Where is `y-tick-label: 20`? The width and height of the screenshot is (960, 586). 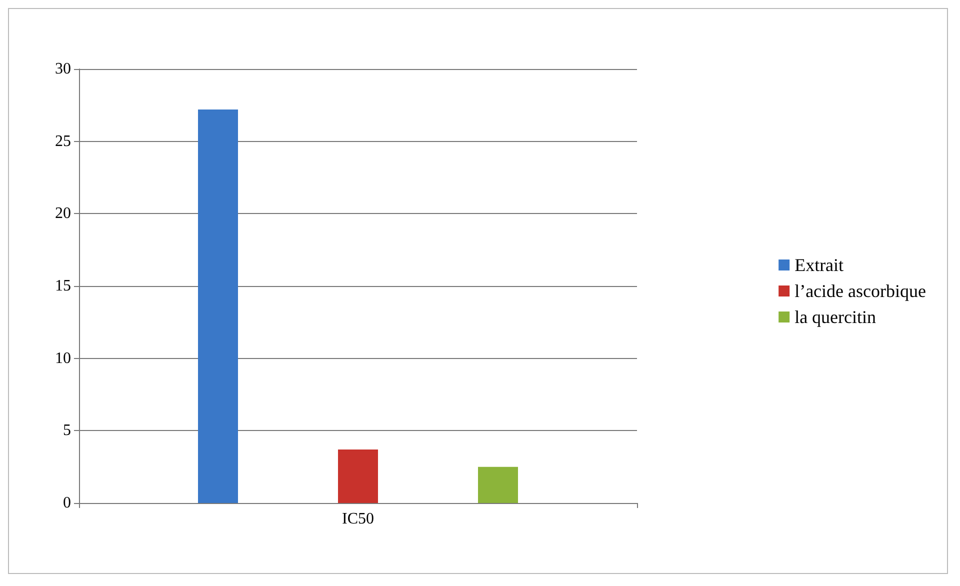
y-tick-label: 20 is located at coordinates (63, 213).